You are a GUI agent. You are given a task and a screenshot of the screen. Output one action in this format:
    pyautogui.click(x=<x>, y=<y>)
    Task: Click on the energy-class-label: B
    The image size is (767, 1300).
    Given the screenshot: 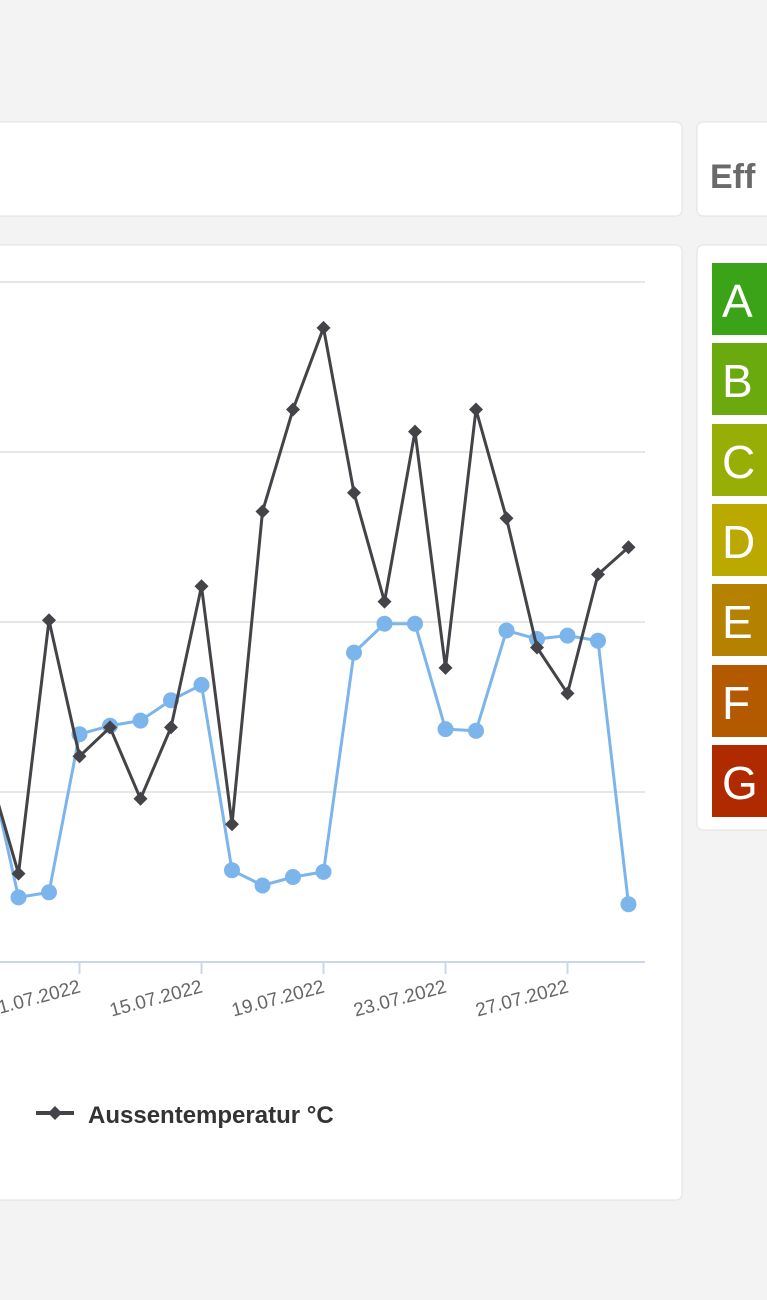 What is the action you would take?
    pyautogui.click(x=737, y=381)
    